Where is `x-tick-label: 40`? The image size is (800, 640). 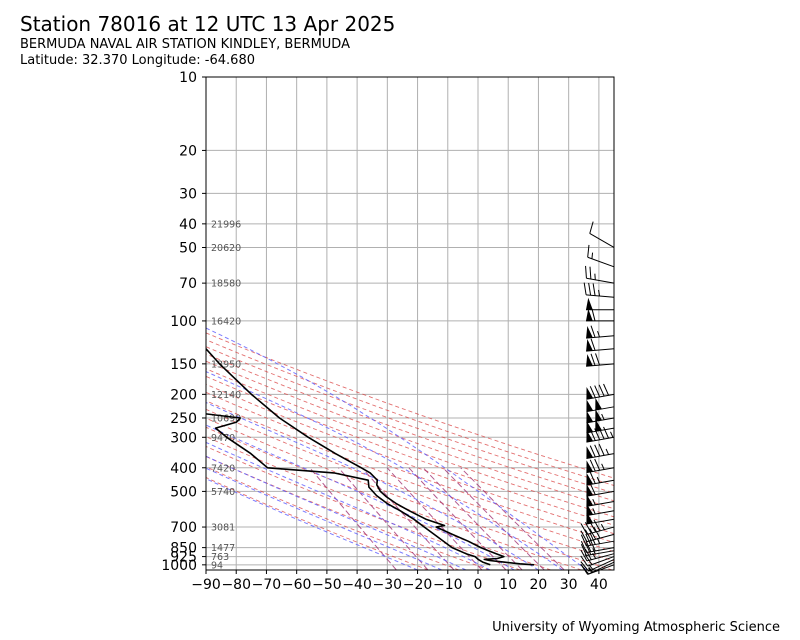
x-tick-label: 40 is located at coordinates (599, 585).